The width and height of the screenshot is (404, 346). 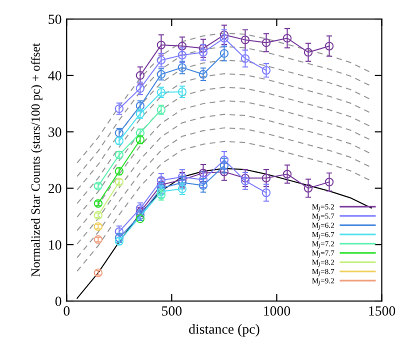 What do you see at coordinates (36, 160) in the screenshot?
I see `y-axis-title: Normalized Star Counts (stars/100 pc) + offset` at bounding box center [36, 160].